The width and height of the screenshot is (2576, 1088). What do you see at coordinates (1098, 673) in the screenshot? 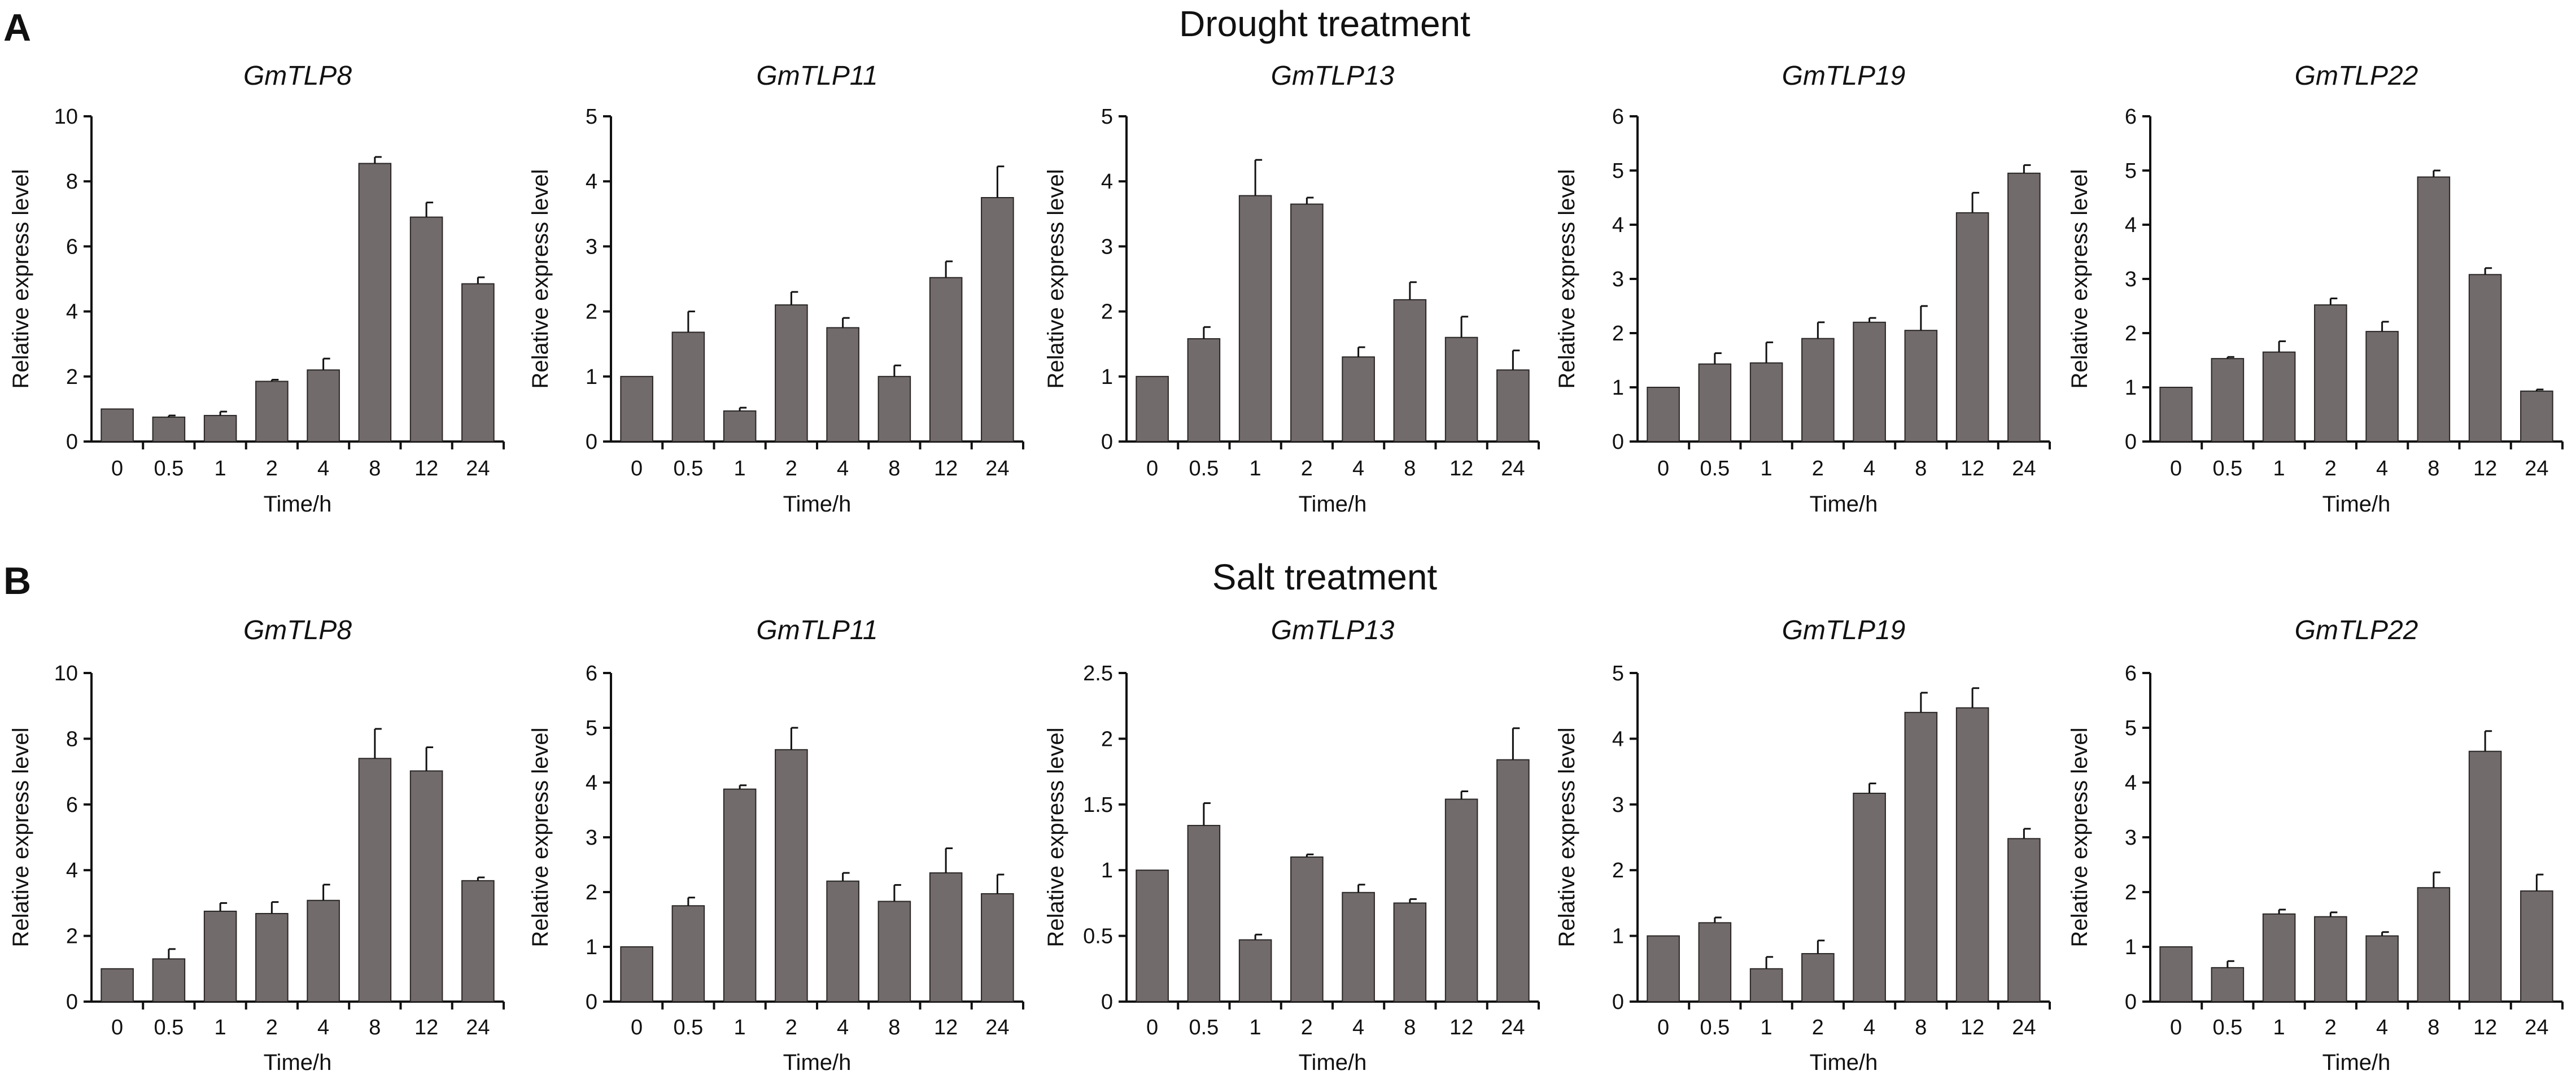
I see `y-tick-label: 2.5` at bounding box center [1098, 673].